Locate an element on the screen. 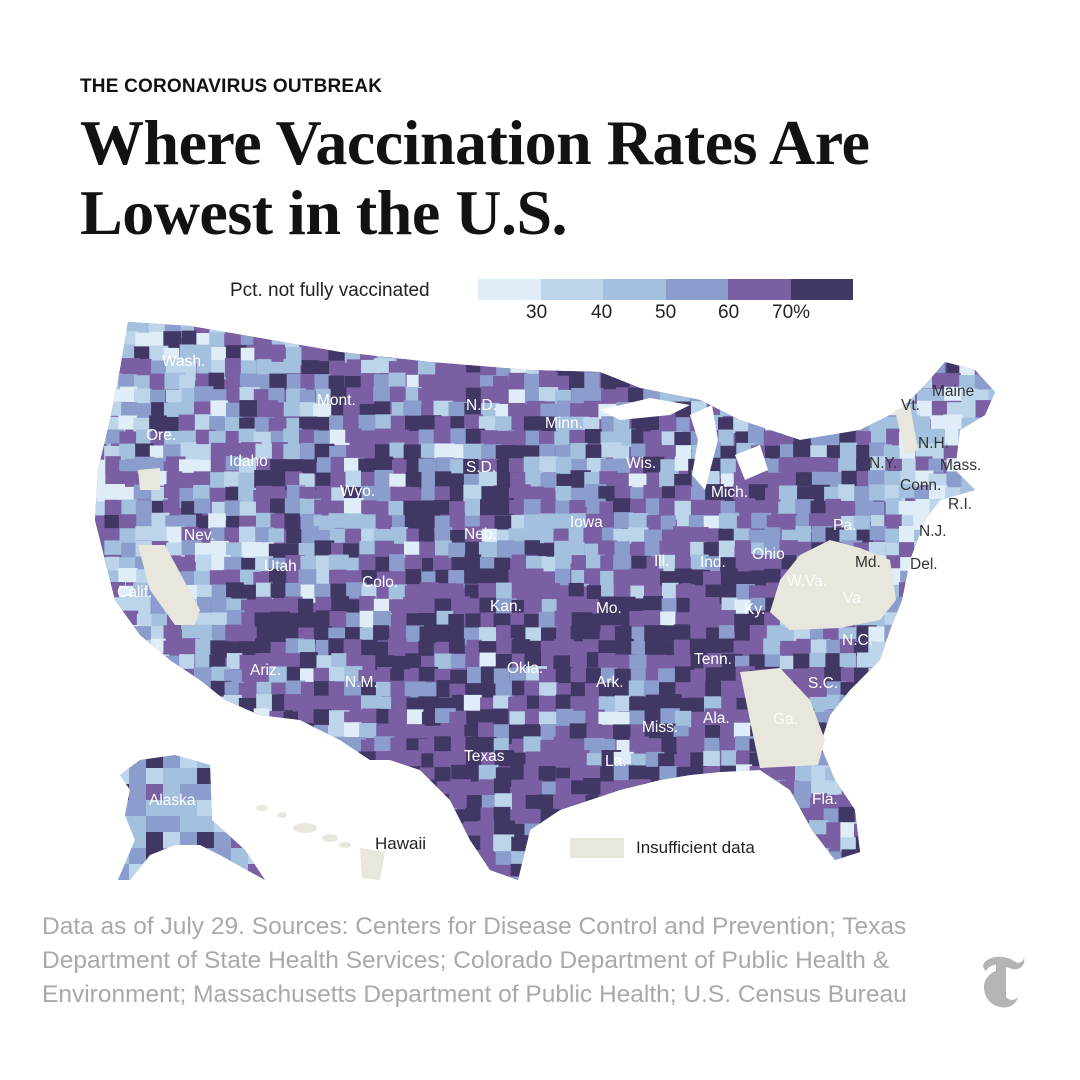 Image resolution: width=1080 pixels, height=1080 pixels. label-la: La. is located at coordinates (616, 761).